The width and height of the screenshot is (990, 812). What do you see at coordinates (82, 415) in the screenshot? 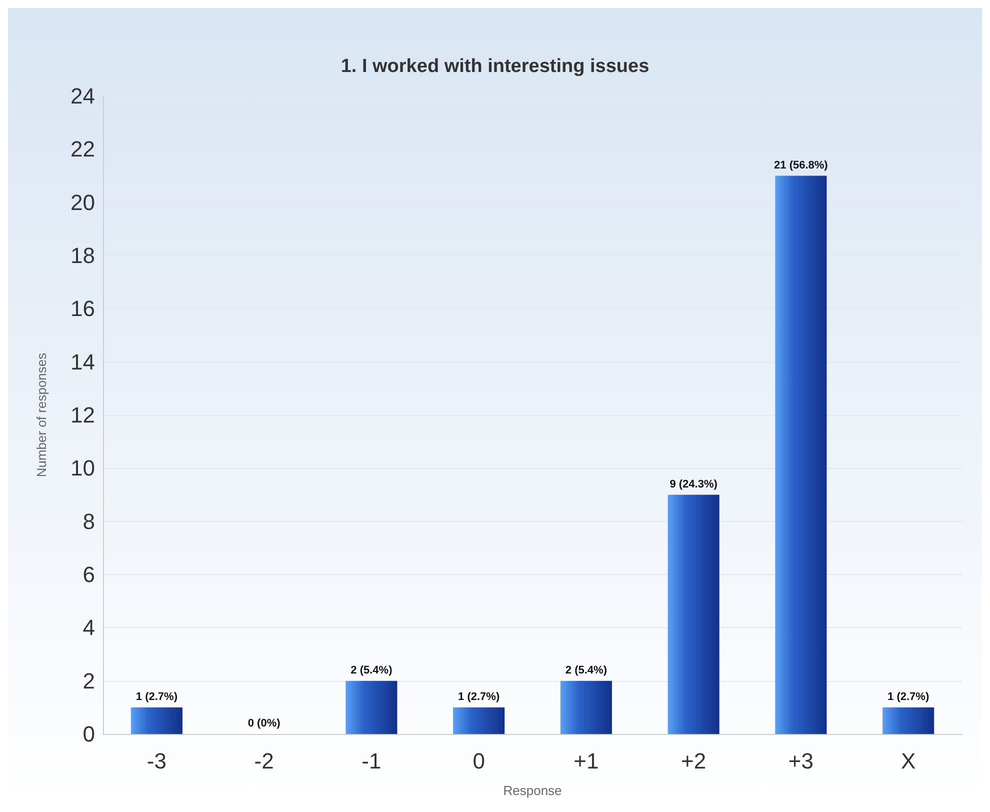
I see `y-tick-label: 12` at bounding box center [82, 415].